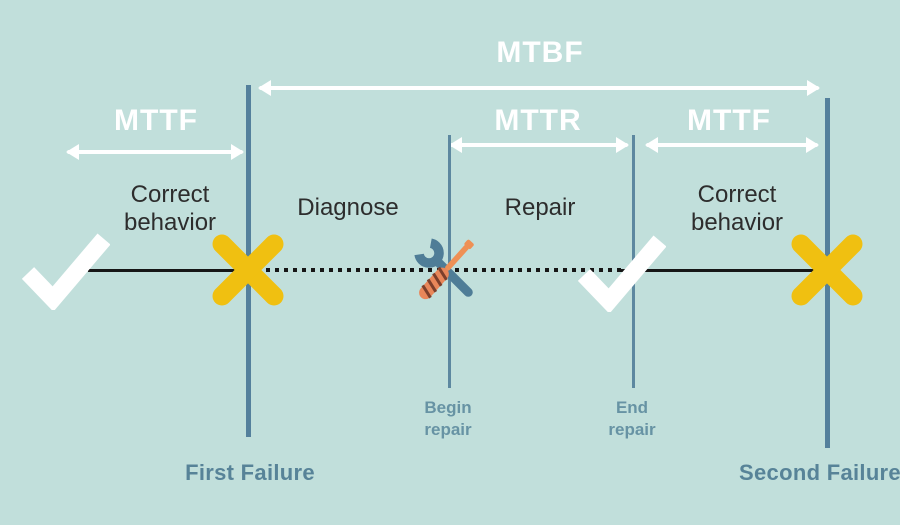 This screenshot has height=525, width=900. What do you see at coordinates (449, 261) in the screenshot?
I see `begin-repair-line` at bounding box center [449, 261].